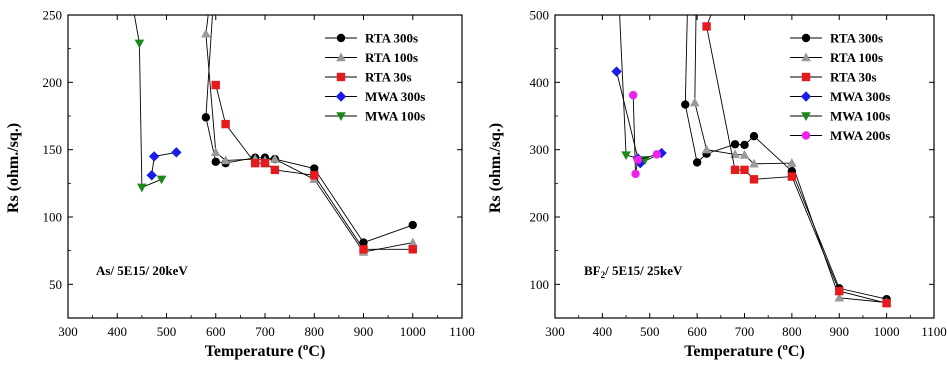  I want to click on y-tick-label: 50, so click(55, 284).